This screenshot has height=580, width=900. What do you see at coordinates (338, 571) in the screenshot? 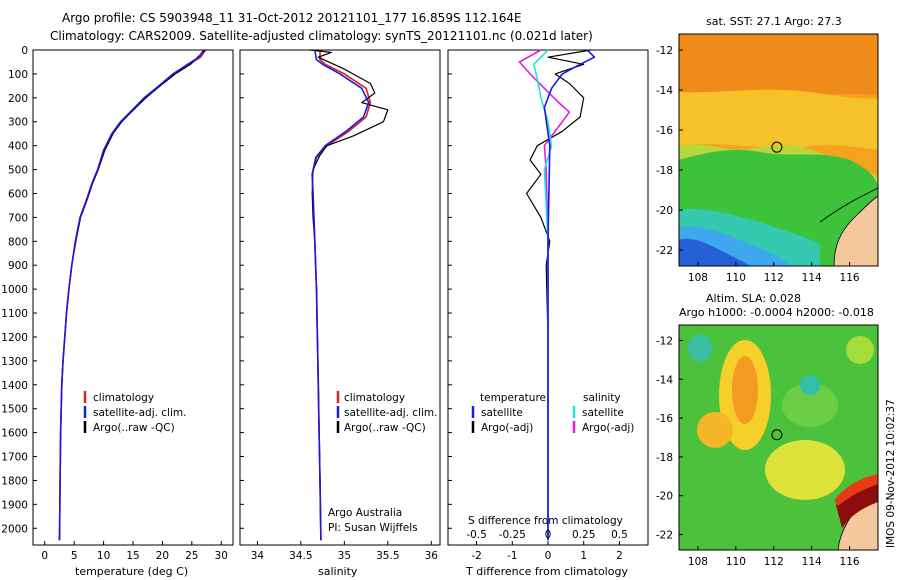
I see `salinity-xlabel: salinity` at bounding box center [338, 571].